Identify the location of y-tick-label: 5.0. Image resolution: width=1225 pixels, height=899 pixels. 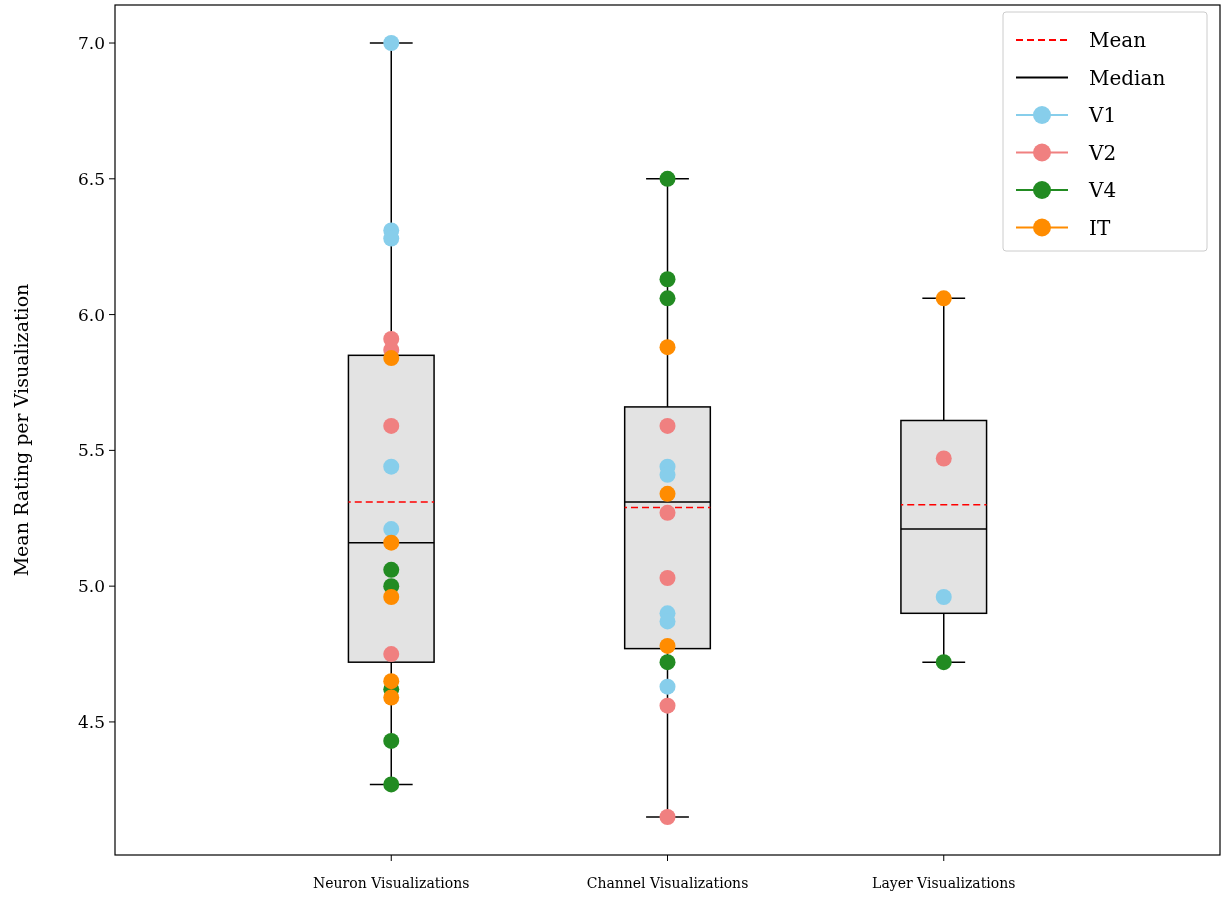
(91, 586).